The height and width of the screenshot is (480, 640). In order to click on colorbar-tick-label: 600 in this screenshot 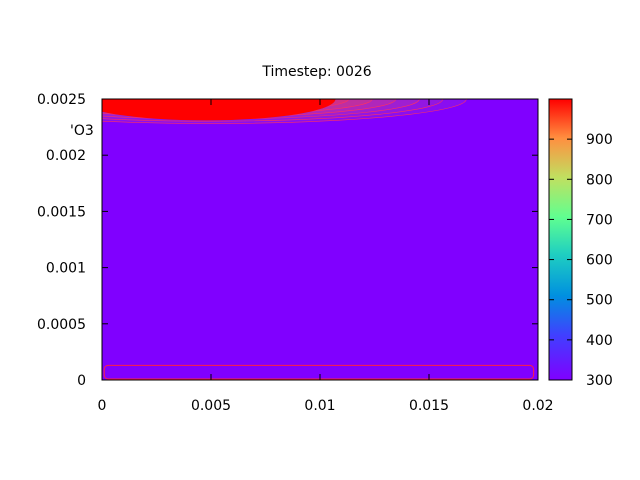, I will do `click(599, 261)`.